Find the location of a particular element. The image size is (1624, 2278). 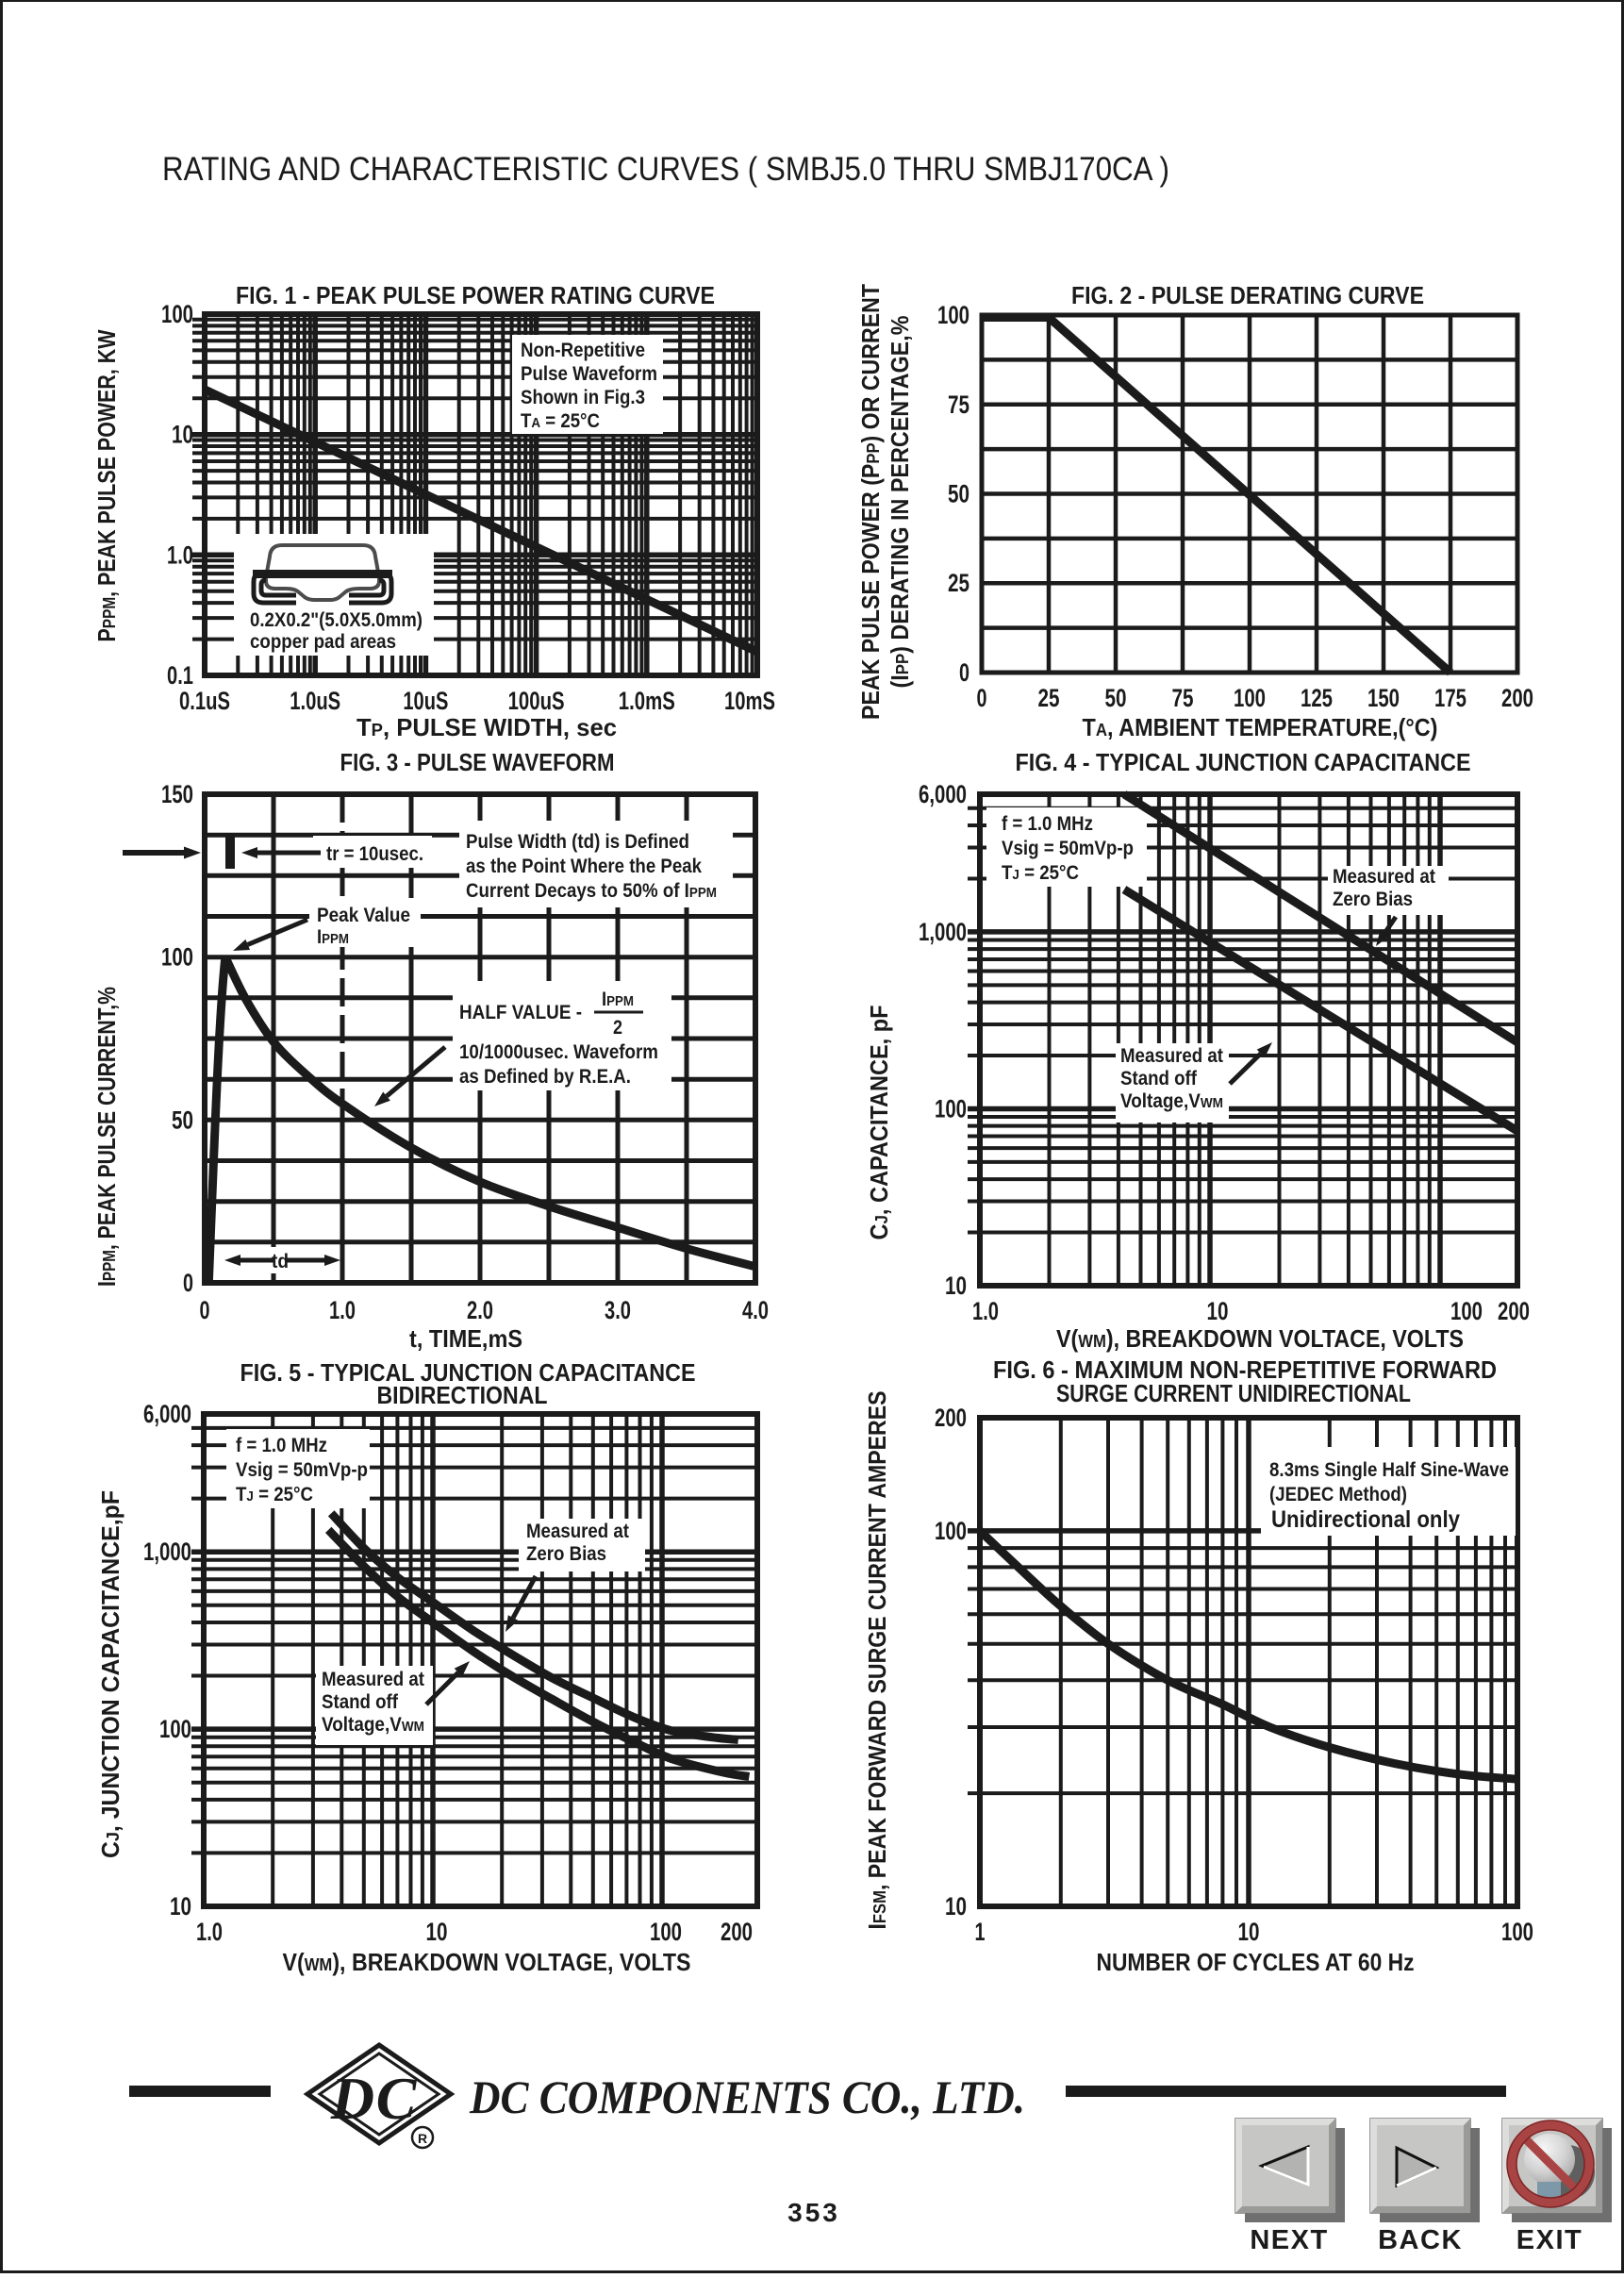

svg-text: 3.0 is located at coordinates (618, 1310).